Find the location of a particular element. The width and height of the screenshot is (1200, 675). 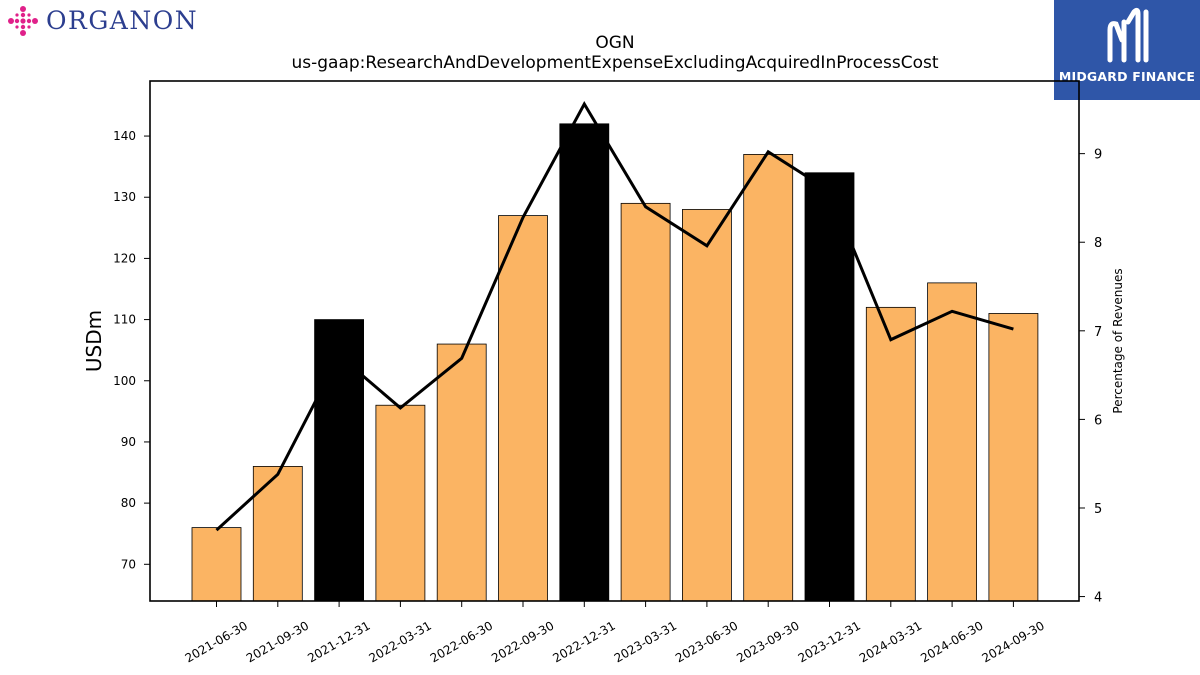

y2-tick-label: 8 is located at coordinates (1098, 243).